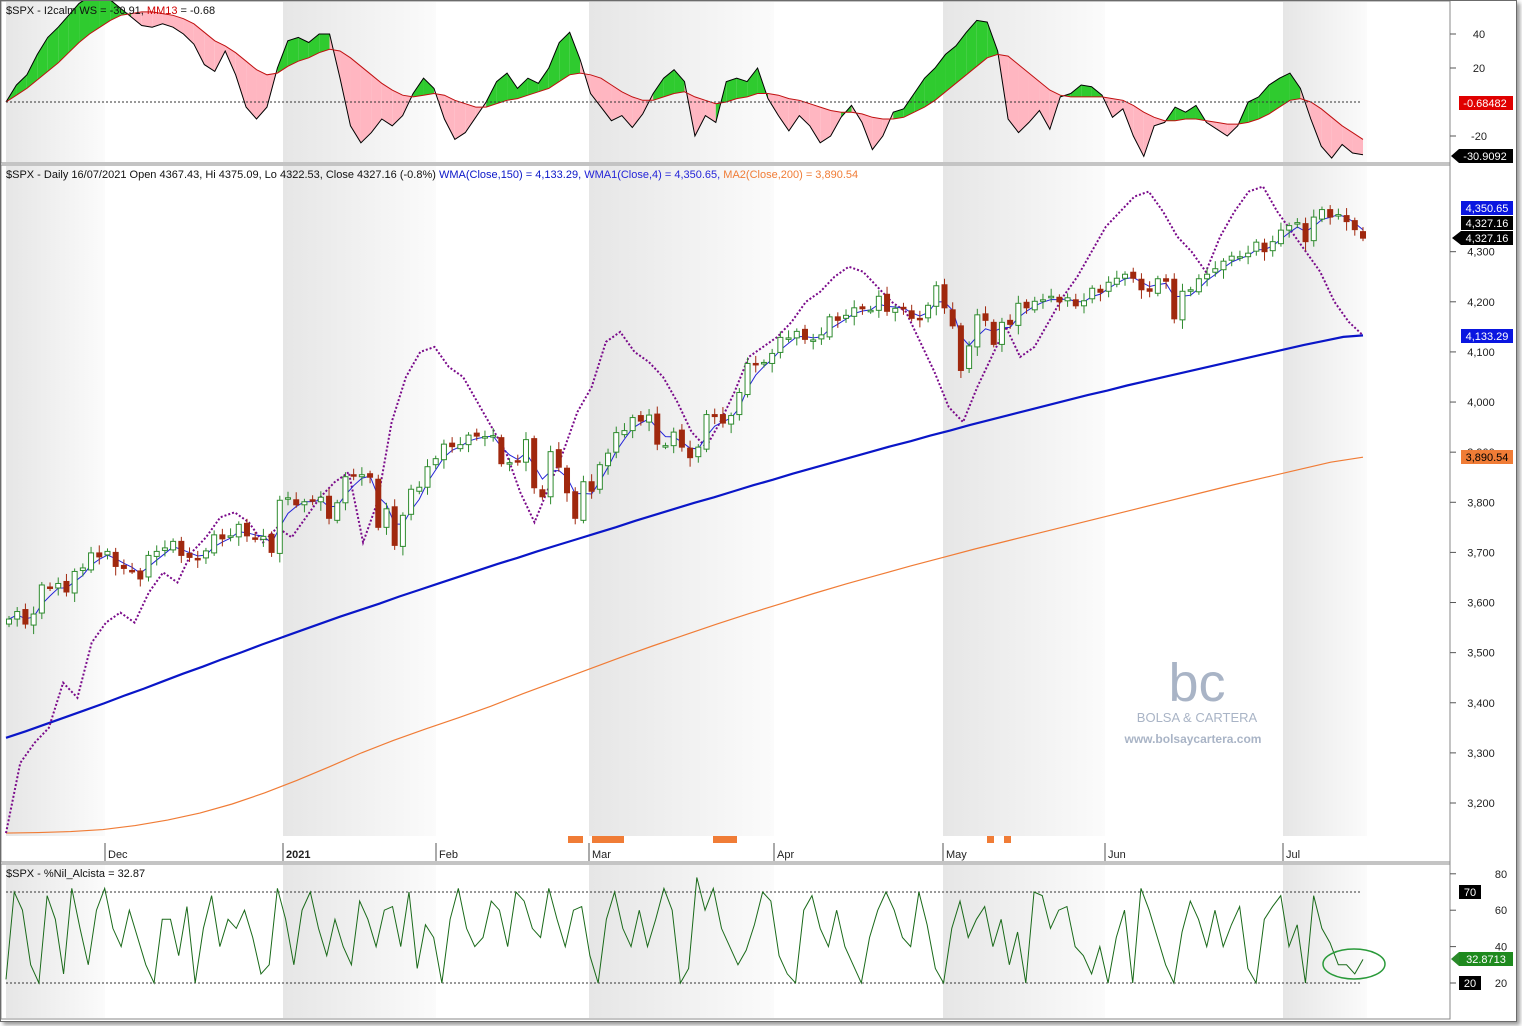 Image resolution: width=1522 pixels, height=1026 pixels. Describe the element at coordinates (118, 855) in the screenshot. I see `month-label: Dec` at that location.